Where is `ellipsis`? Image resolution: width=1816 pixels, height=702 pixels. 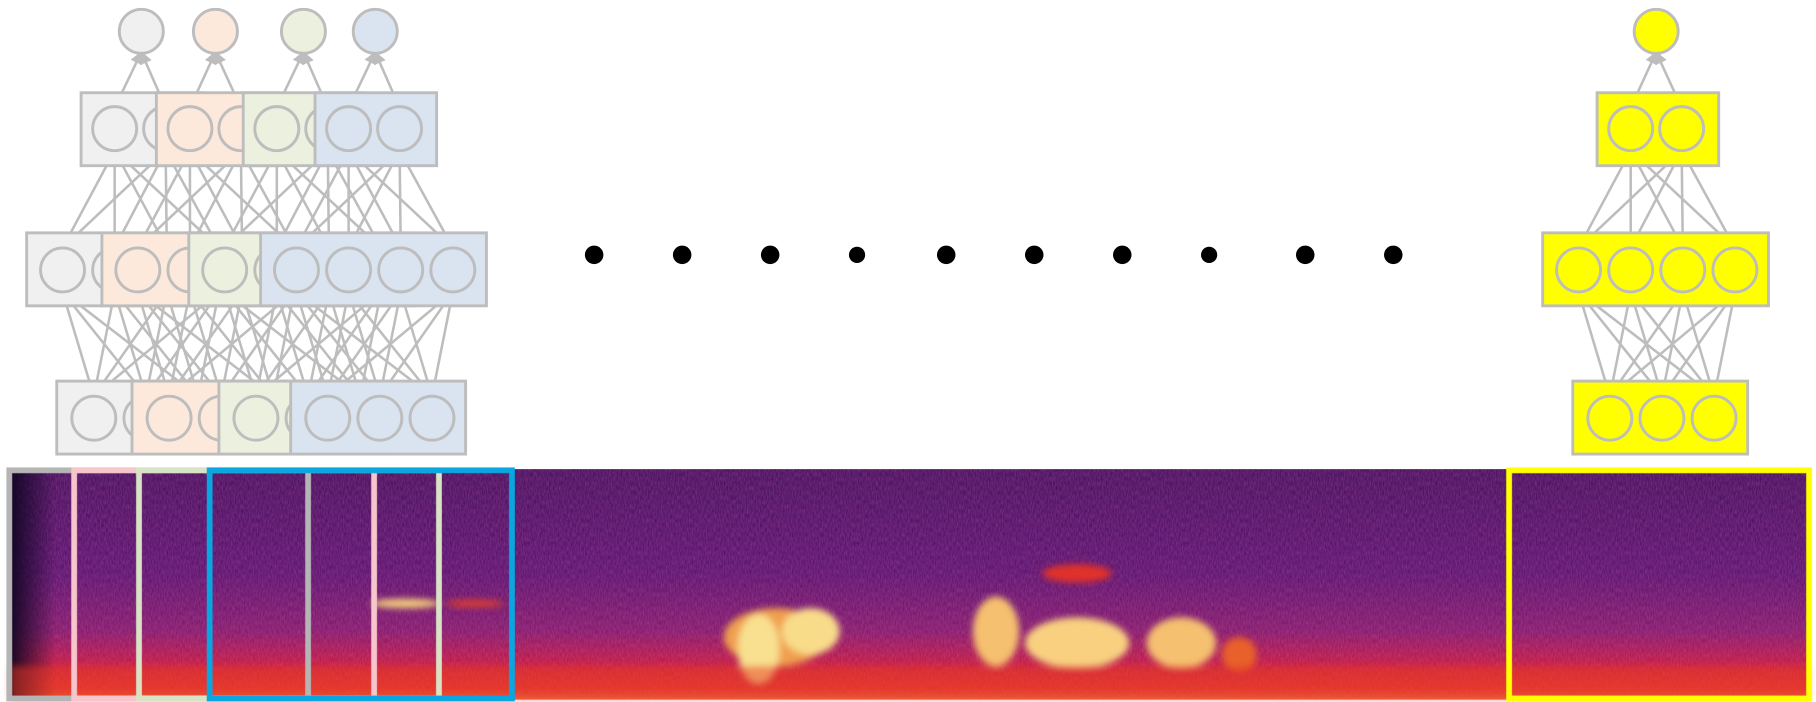
ellipsis is located at coordinates (993, 255).